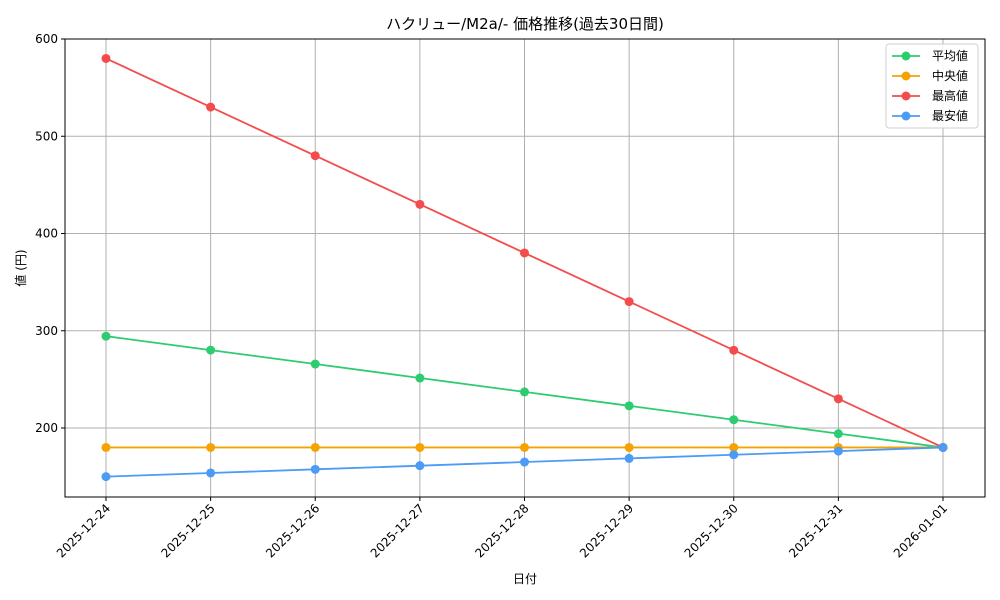 Image resolution: width=1000 pixels, height=600 pixels. I want to click on legend-label: 中央値, so click(950, 75).